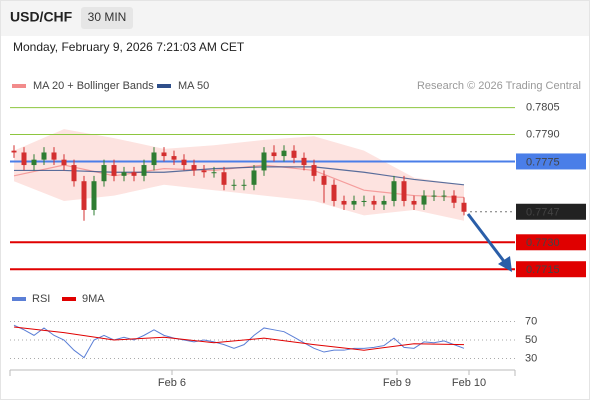 This screenshot has height=400, width=590. Describe the element at coordinates (487, 239) in the screenshot. I see `forecast-arrow` at that location.